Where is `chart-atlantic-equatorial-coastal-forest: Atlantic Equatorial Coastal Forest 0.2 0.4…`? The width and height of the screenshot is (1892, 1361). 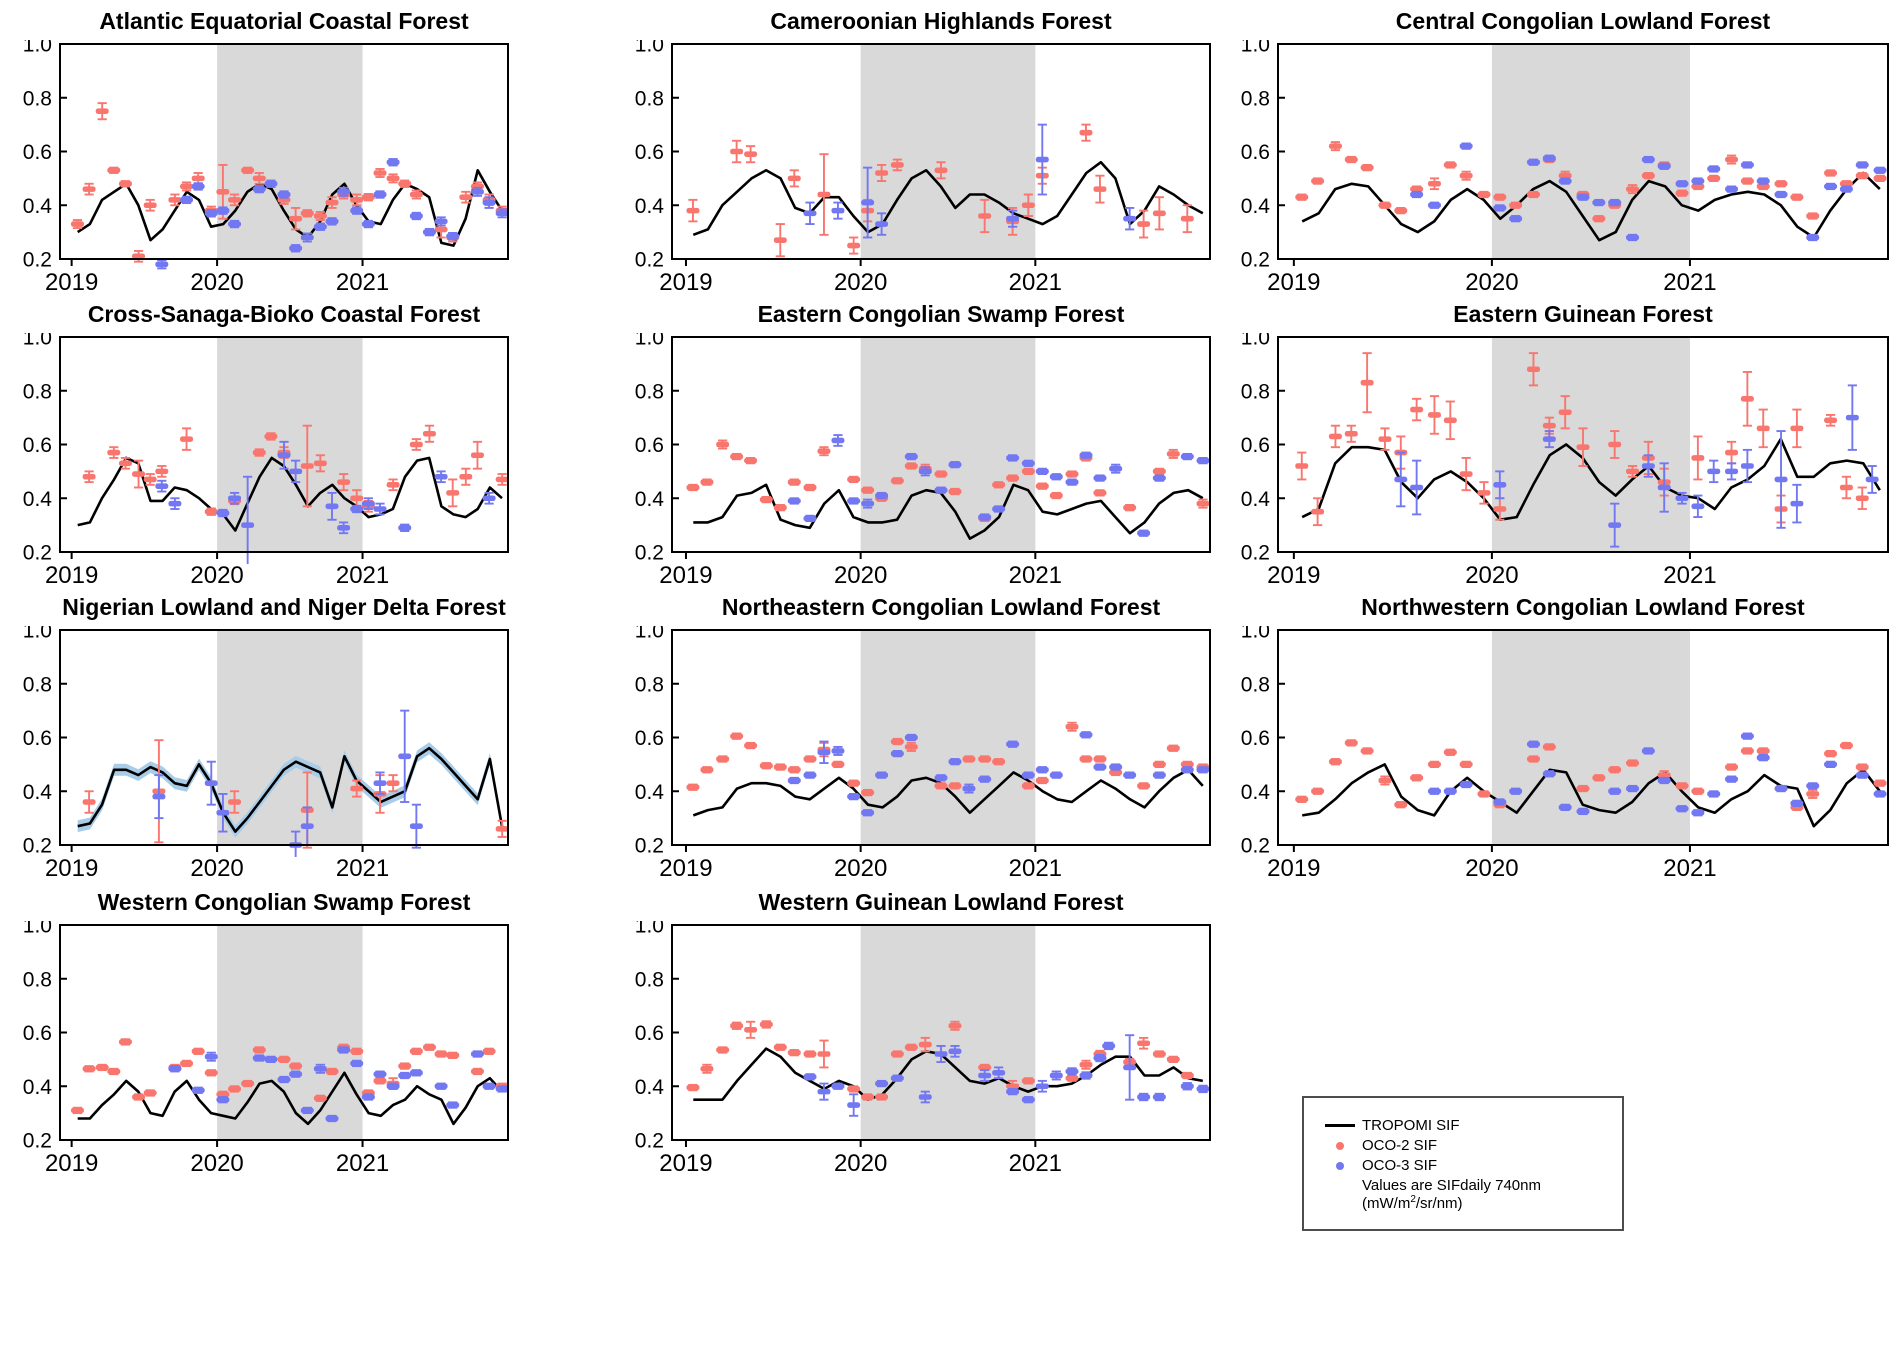 chart-atlantic-equatorial-coastal-forest: Atlantic Equatorial Coastal Forest 0.2 0.4… is located at coordinates (258, 154).